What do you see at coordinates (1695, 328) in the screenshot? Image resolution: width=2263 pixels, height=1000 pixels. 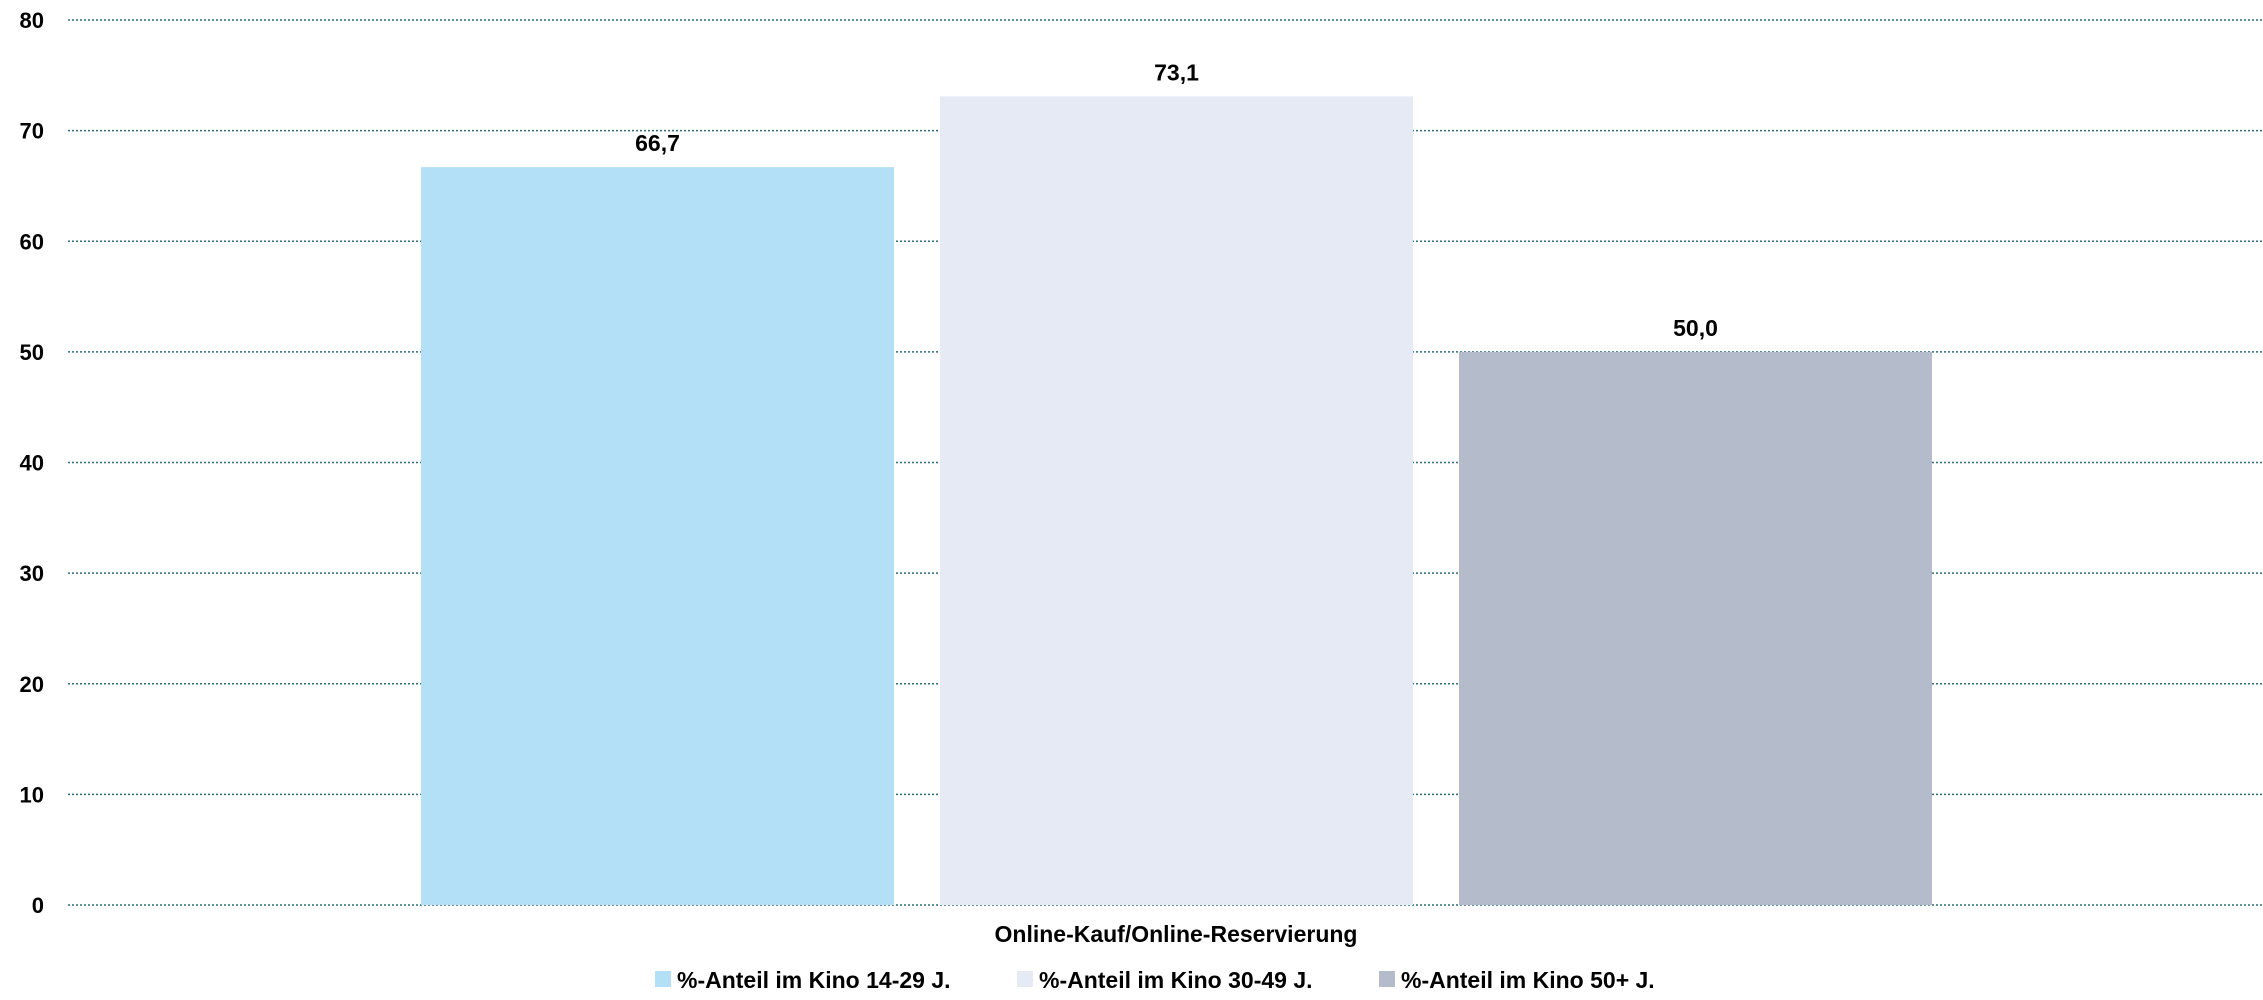 I see `data-label: 50,0` at bounding box center [1695, 328].